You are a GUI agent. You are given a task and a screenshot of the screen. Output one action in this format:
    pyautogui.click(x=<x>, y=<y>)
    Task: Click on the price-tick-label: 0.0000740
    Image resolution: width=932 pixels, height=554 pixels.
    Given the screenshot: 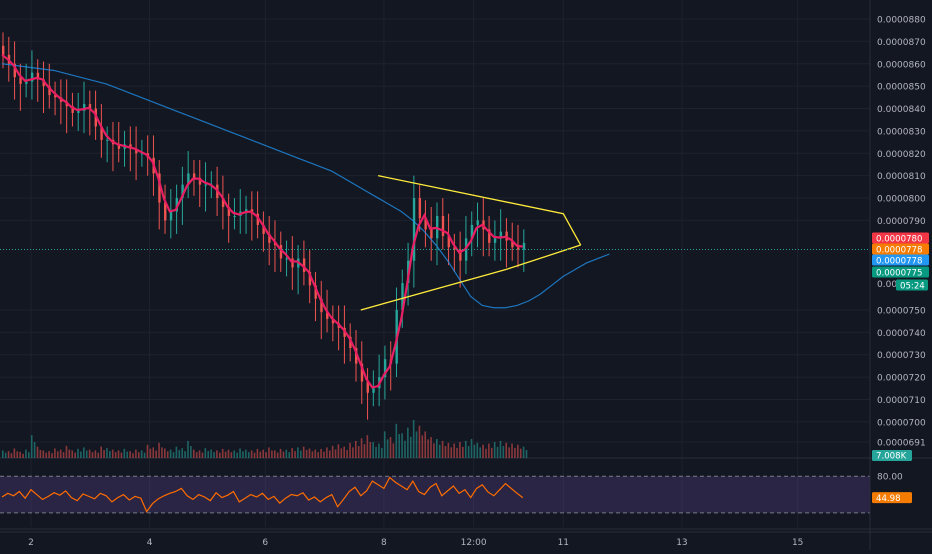 What is the action you would take?
    pyautogui.click(x=901, y=334)
    